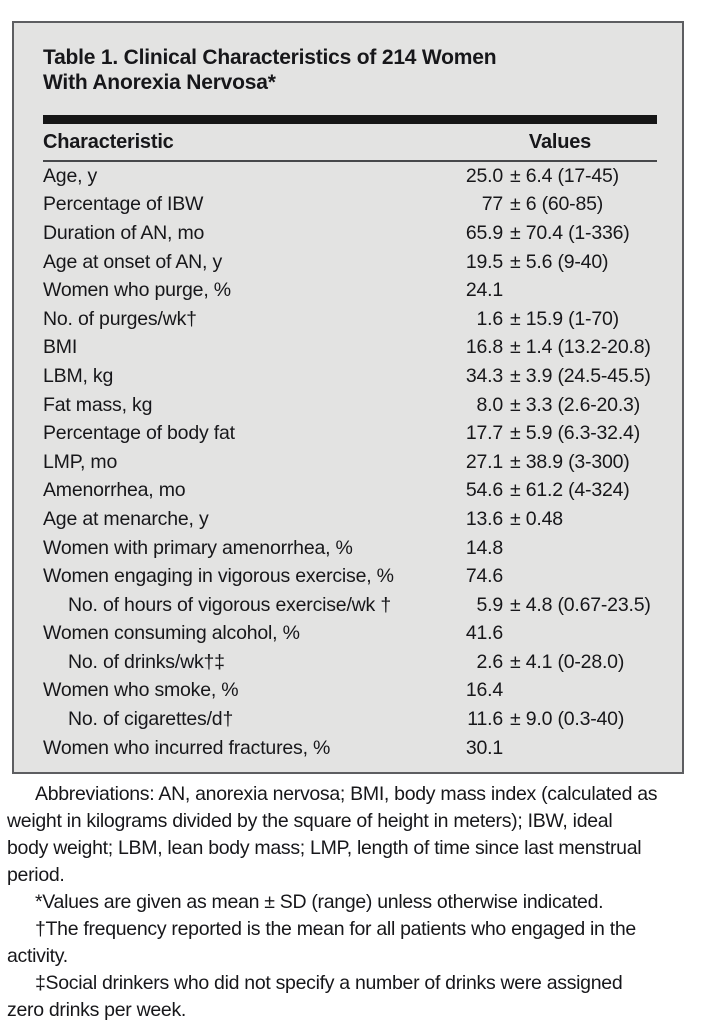 This screenshot has width=707, height=1024. Describe the element at coordinates (570, 232) in the screenshot. I see `value-sd-range: ± 70.4 (1-336)` at that location.